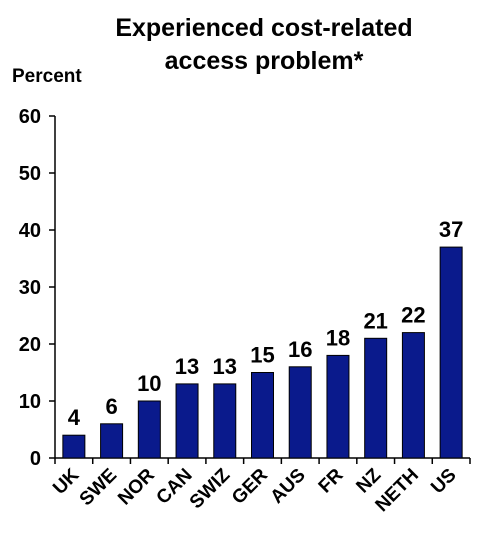 The image size is (478, 539). What do you see at coordinates (30, 117) in the screenshot?
I see `y-tick-label: 60` at bounding box center [30, 117].